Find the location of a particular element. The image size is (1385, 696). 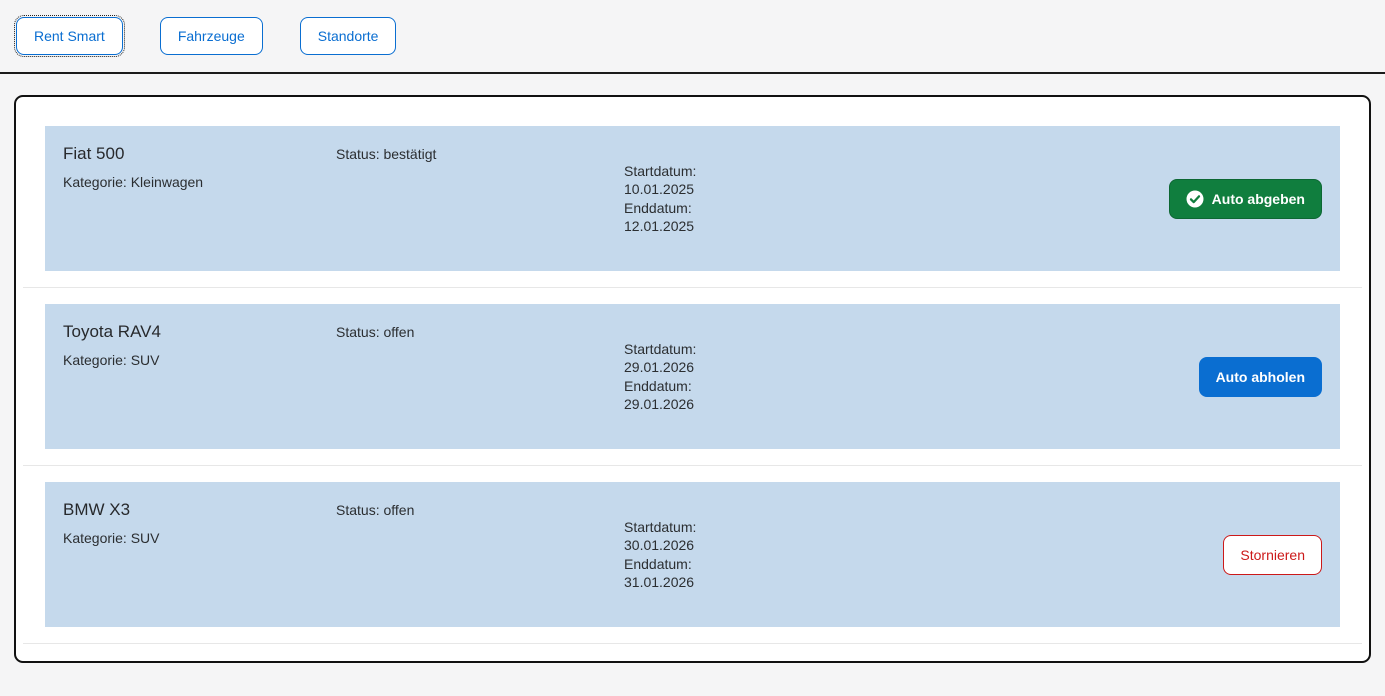

vehicle-category: Kategorie: Kleinwagen is located at coordinates (133, 182).